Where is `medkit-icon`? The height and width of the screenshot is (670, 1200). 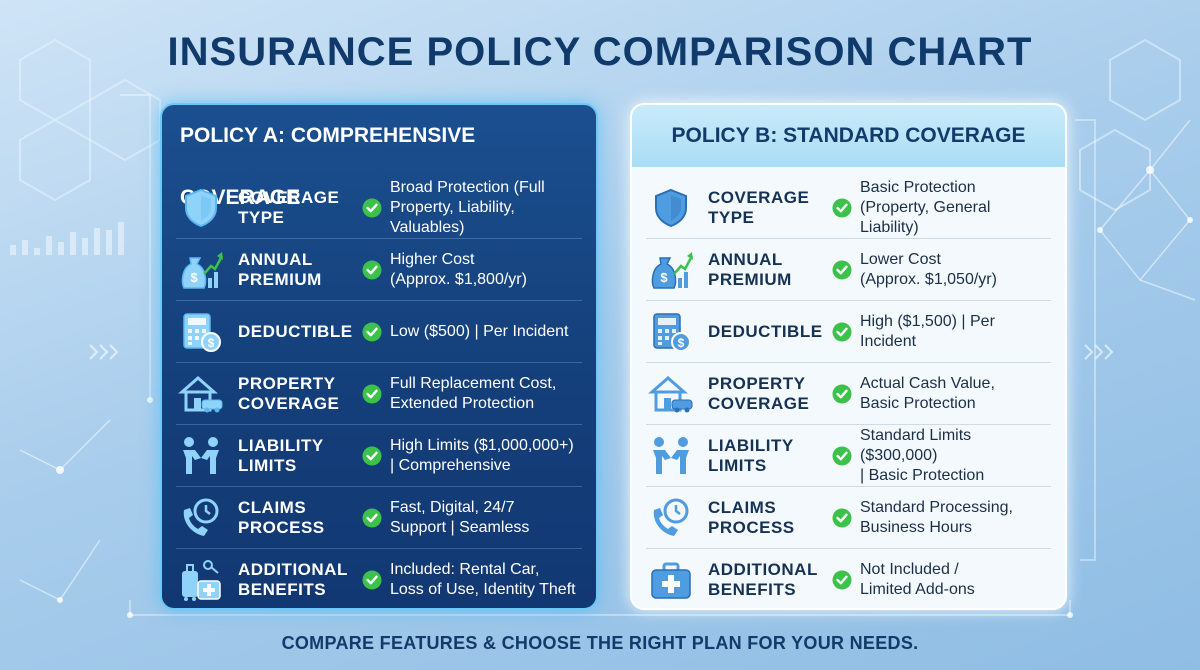
medkit-icon is located at coordinates (671, 580).